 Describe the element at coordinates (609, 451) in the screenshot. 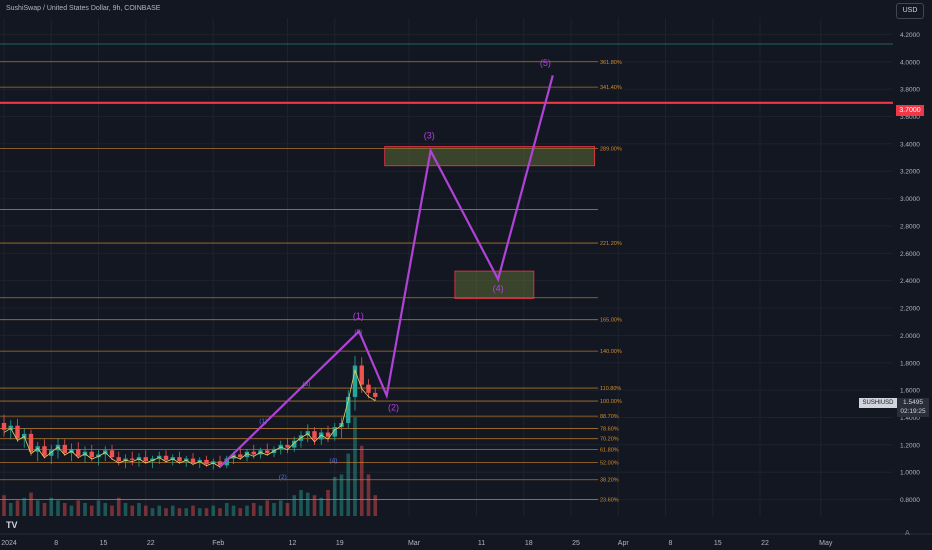

I see `fib-label: 61.80%` at that location.